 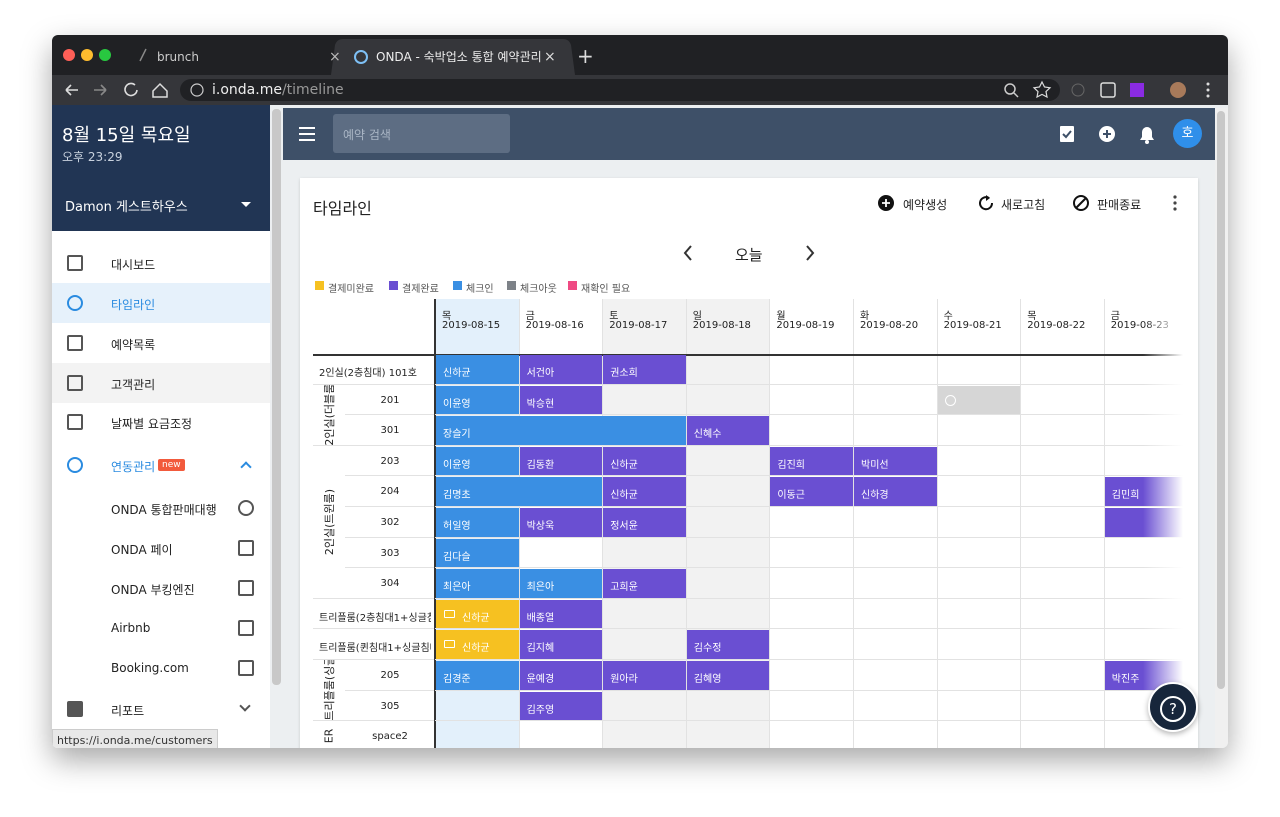 I want to click on day-dow: 화, so click(x=865, y=316).